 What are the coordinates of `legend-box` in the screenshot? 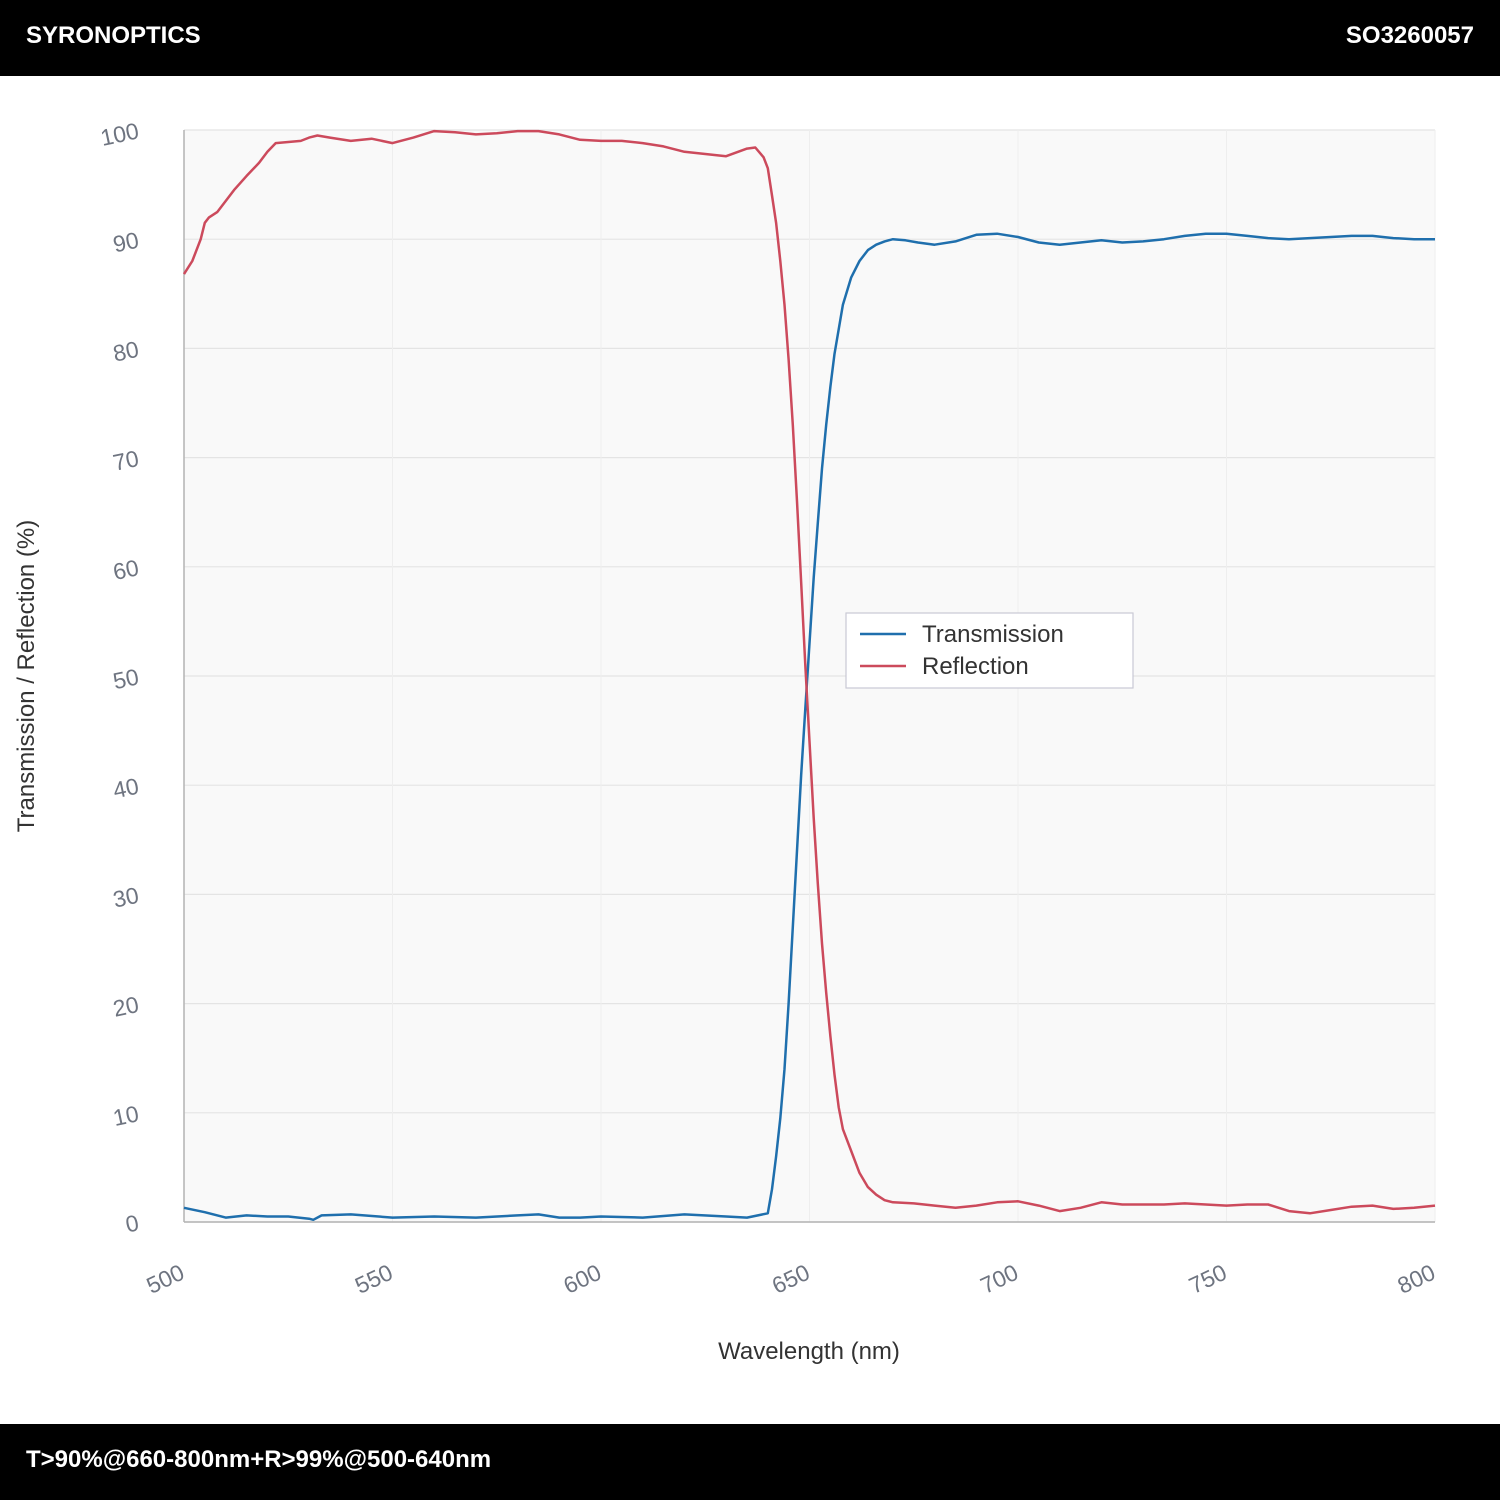 It's located at (989, 650).